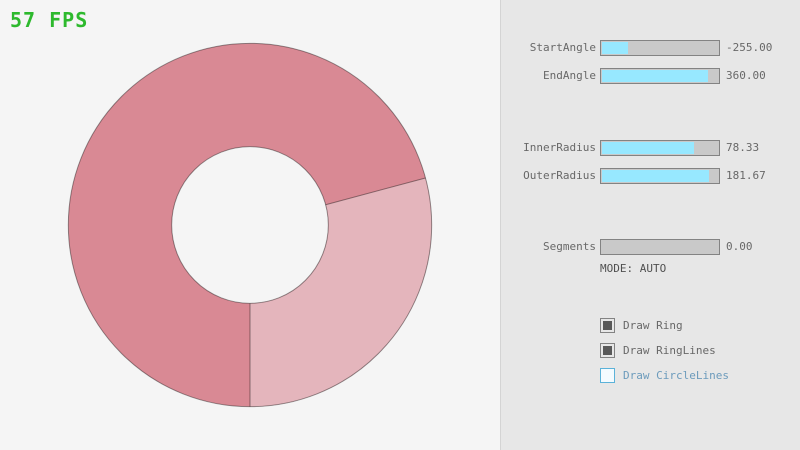  What do you see at coordinates (569, 75) in the screenshot?
I see `endangle-label: EndAngle` at bounding box center [569, 75].